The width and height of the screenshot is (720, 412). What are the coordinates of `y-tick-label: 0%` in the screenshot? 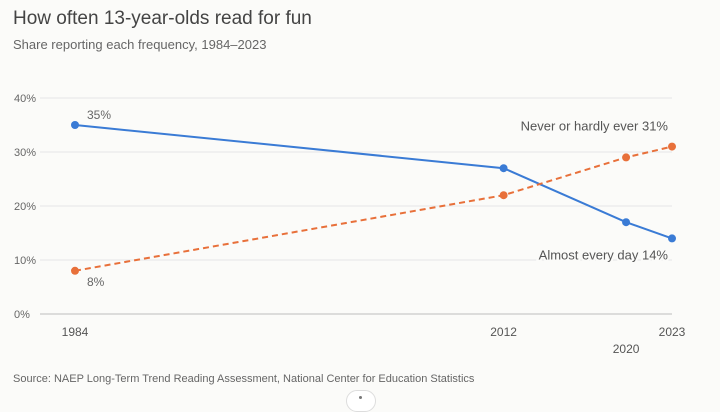 It's located at (22, 315).